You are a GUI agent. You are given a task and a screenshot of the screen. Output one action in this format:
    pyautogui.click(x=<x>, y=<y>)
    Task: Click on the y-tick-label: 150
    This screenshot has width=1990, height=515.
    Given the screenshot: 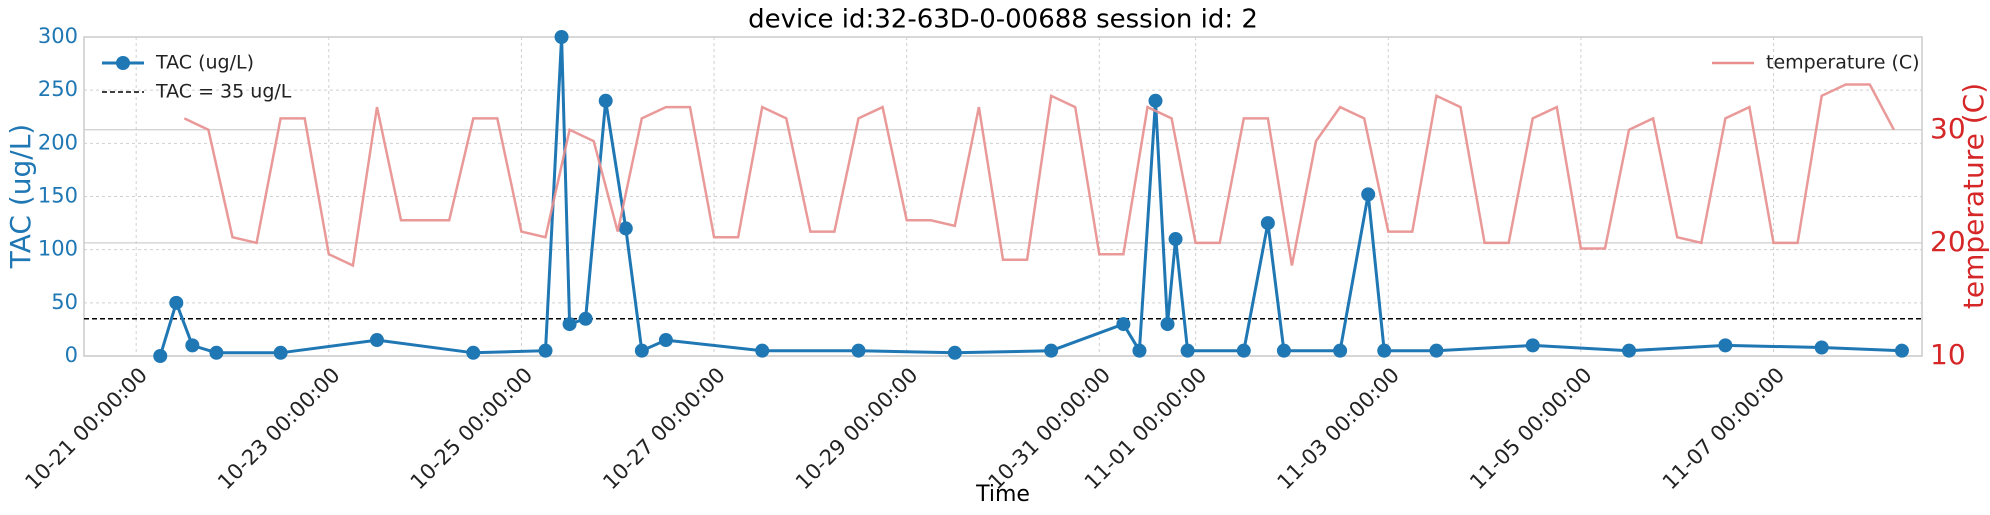 What is the action you would take?
    pyautogui.click(x=58, y=196)
    